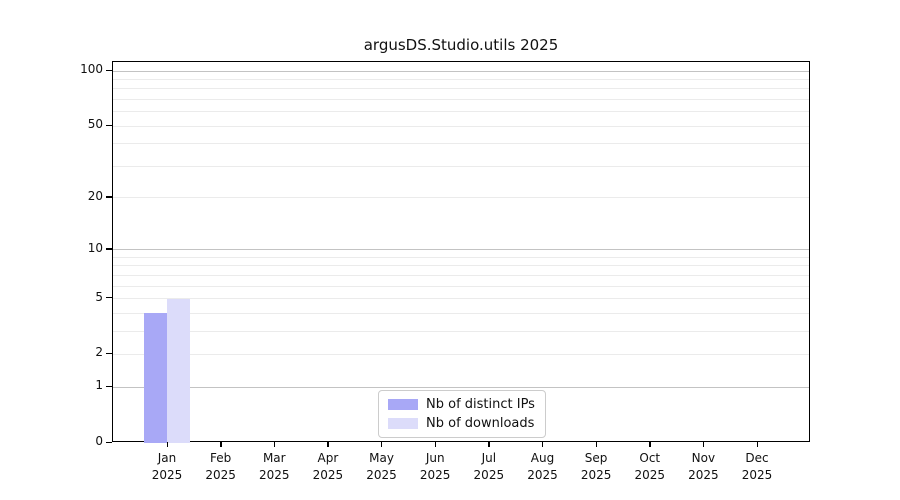 This screenshot has height=500, width=900. Describe the element at coordinates (274, 466) in the screenshot. I see `x-tick-label: Mar 2025` at that location.